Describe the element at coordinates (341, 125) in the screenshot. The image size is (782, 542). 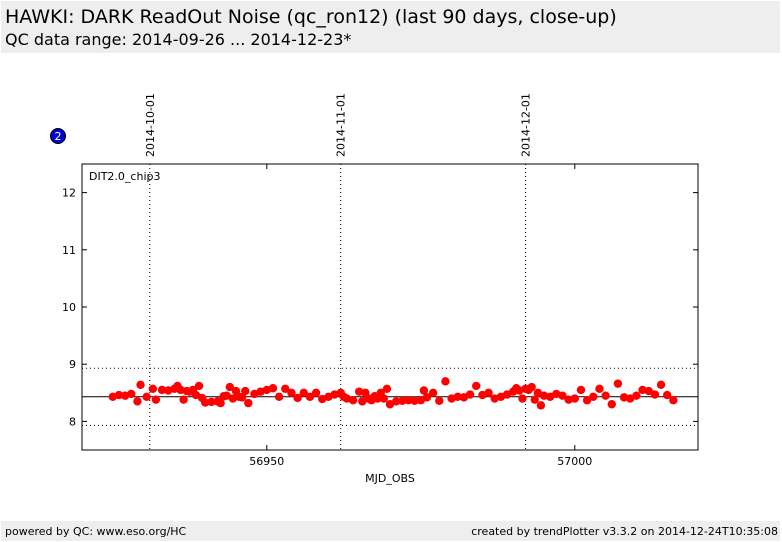
I see `date-marker-label: 2014-11-01` at that location.